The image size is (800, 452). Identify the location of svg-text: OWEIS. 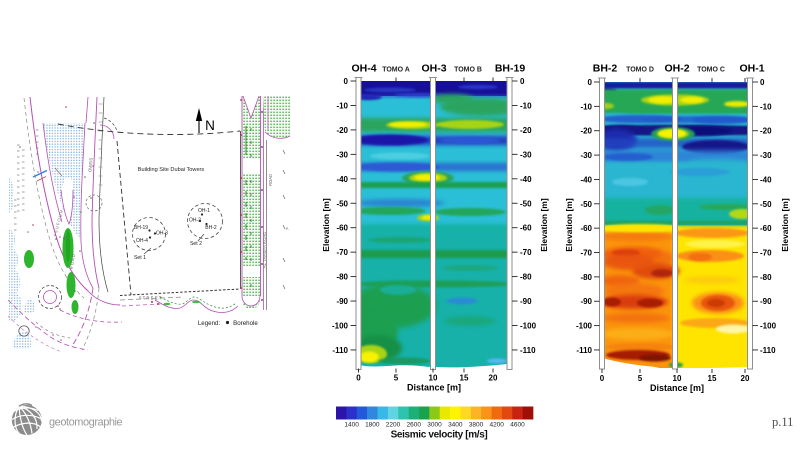
(90, 164).